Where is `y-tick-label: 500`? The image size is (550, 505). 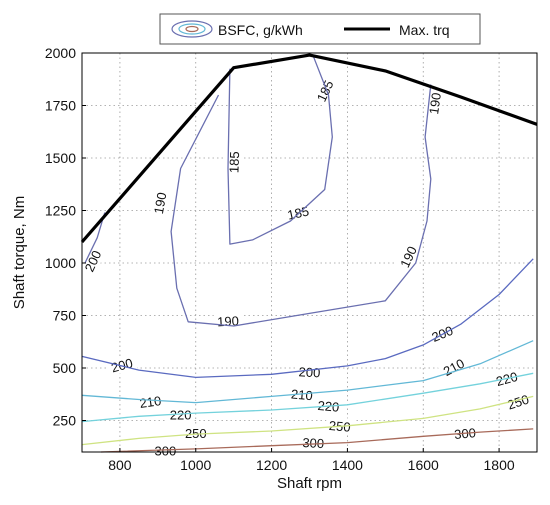 y-tick-label: 500 is located at coordinates (65, 368).